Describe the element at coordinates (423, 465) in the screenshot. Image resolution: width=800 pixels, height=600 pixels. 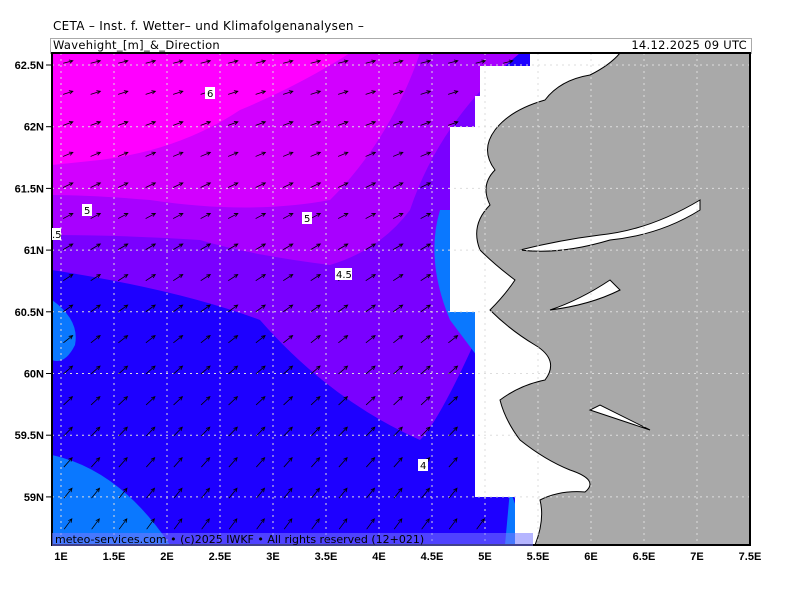
I see `contour-label: 4` at that location.